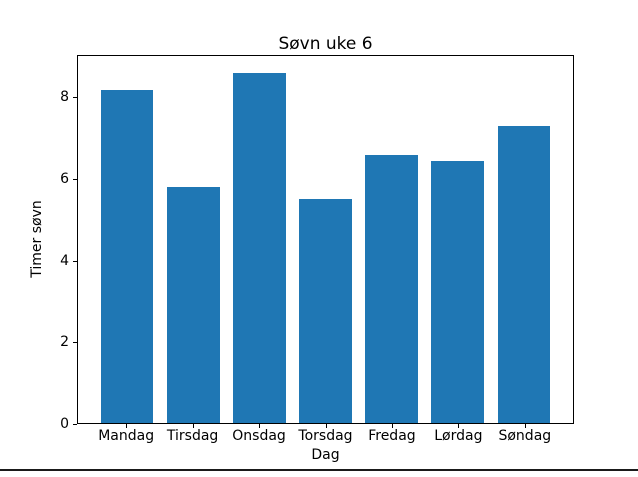 The height and width of the screenshot is (477, 638). What do you see at coordinates (64, 342) in the screenshot?
I see `y-tick-label: 2` at bounding box center [64, 342].